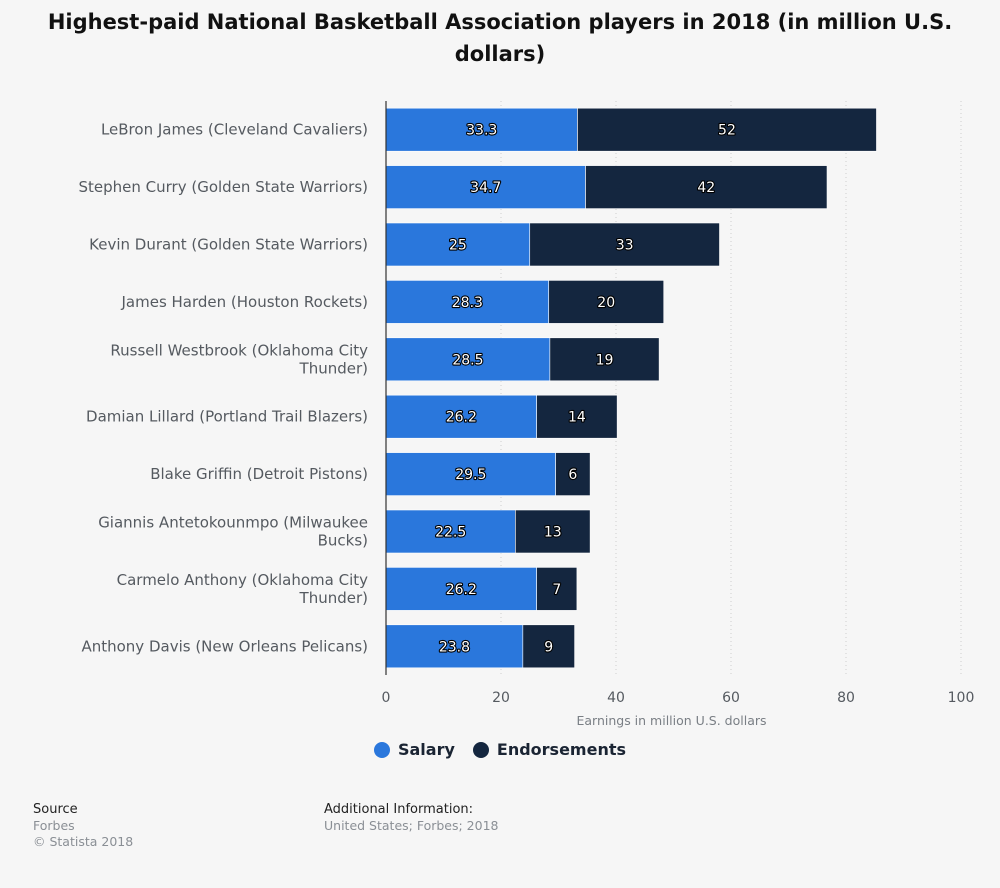 The width and height of the screenshot is (1000, 888). What do you see at coordinates (386, 698) in the screenshot?
I see `x-tick-label: 0` at bounding box center [386, 698].